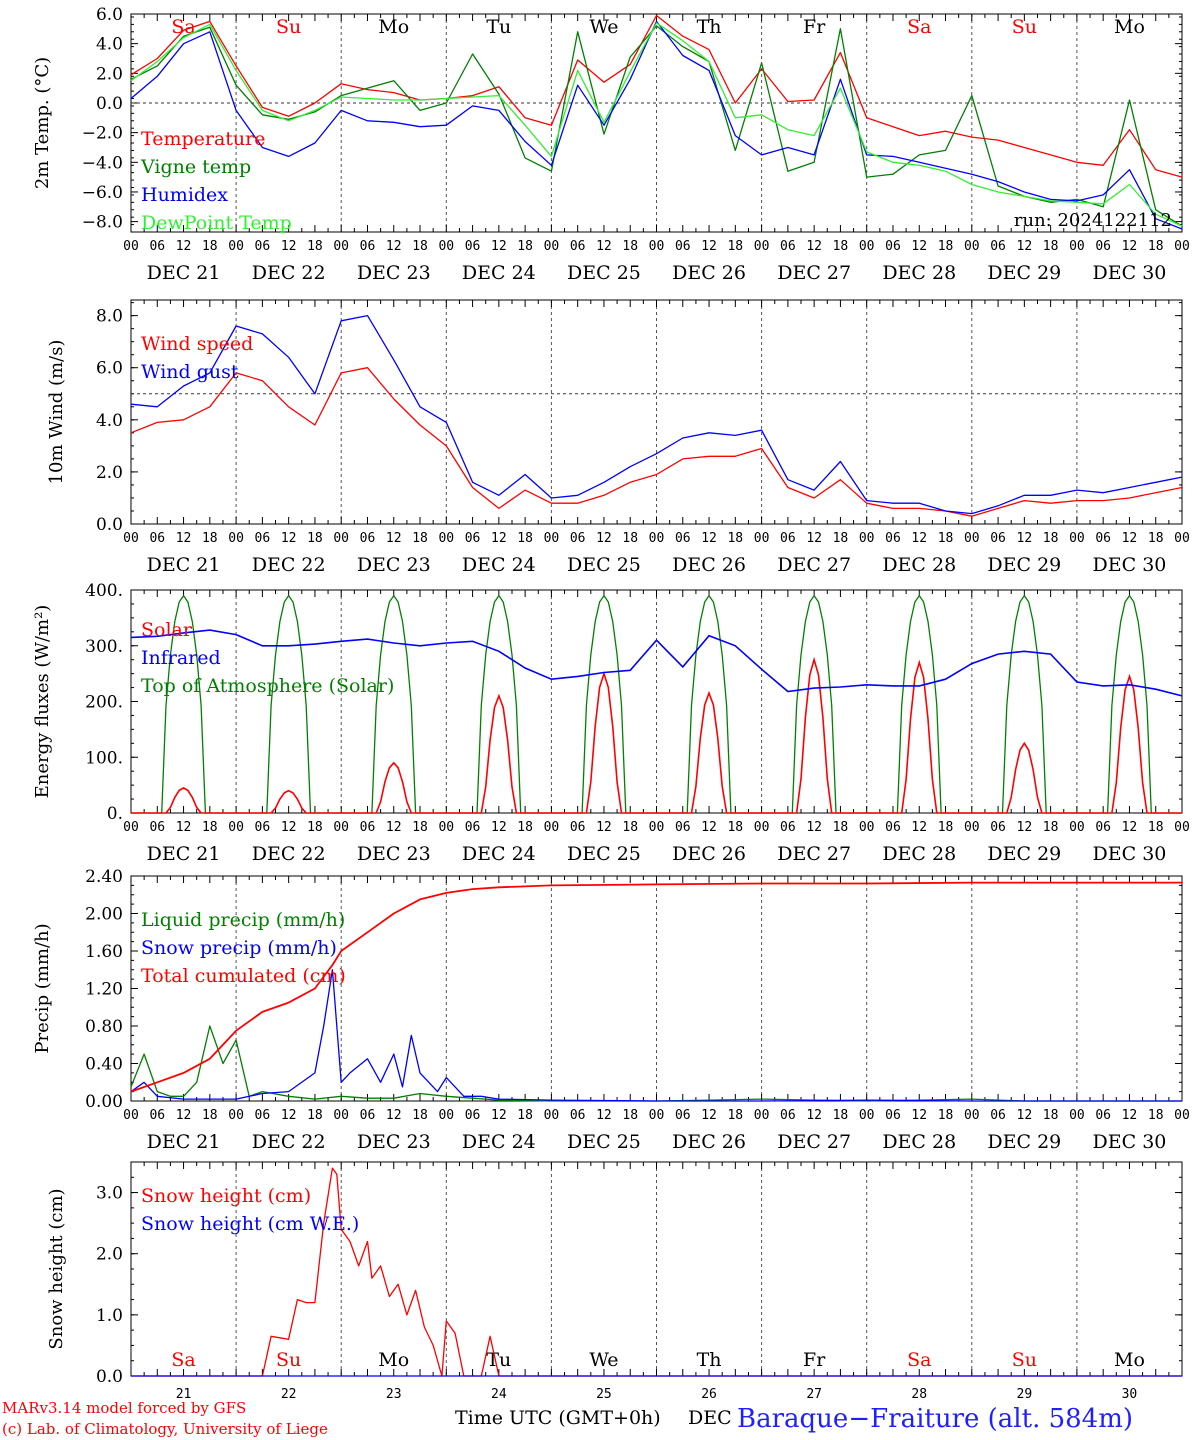 The width and height of the screenshot is (1194, 1440). What do you see at coordinates (167, 630) in the screenshot?
I see `legend-entry: Solar` at bounding box center [167, 630].